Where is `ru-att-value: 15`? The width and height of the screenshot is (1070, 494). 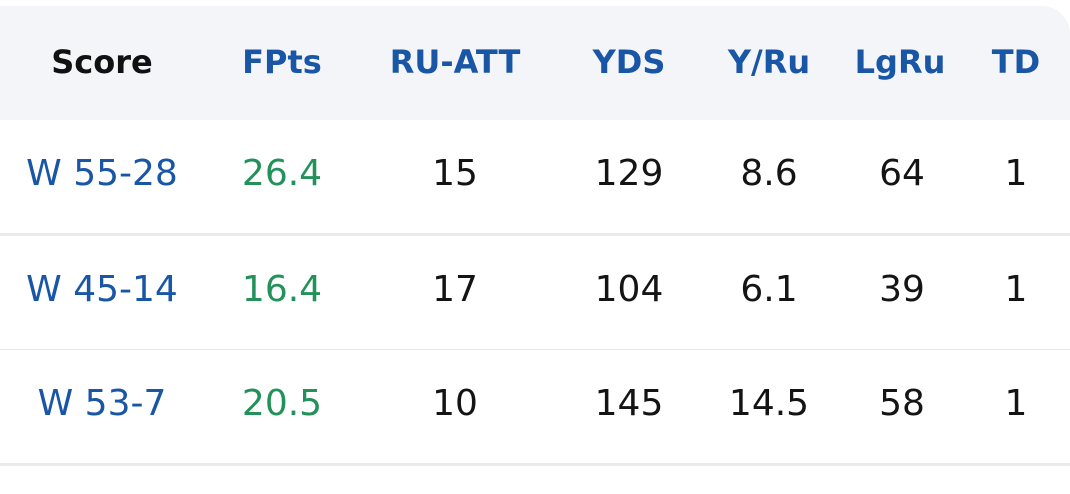 ru-att-value: 15 is located at coordinates (455, 173).